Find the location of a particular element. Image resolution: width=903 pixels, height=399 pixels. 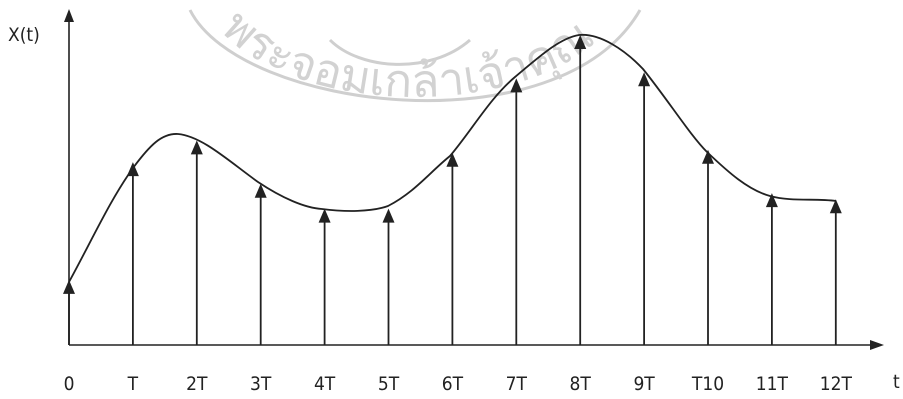

y-axis-label: X(t) is located at coordinates (24, 35).